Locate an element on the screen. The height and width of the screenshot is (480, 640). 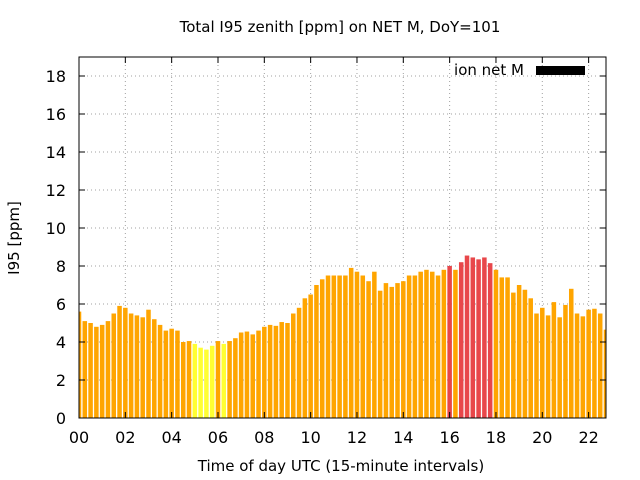
legend-label: ion net M is located at coordinates (489, 70).